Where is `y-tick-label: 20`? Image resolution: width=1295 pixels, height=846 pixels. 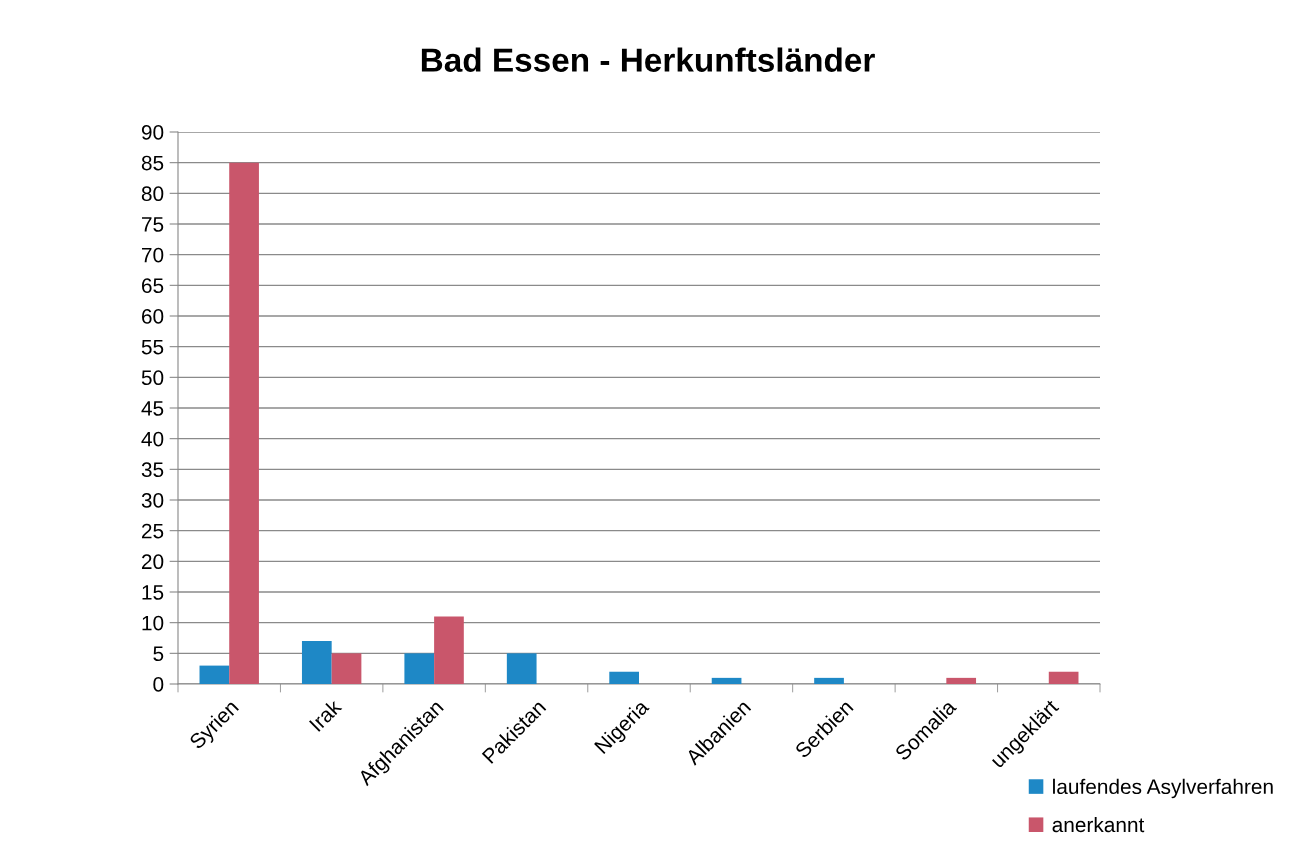 y-tick-label: 20 is located at coordinates (152, 562).